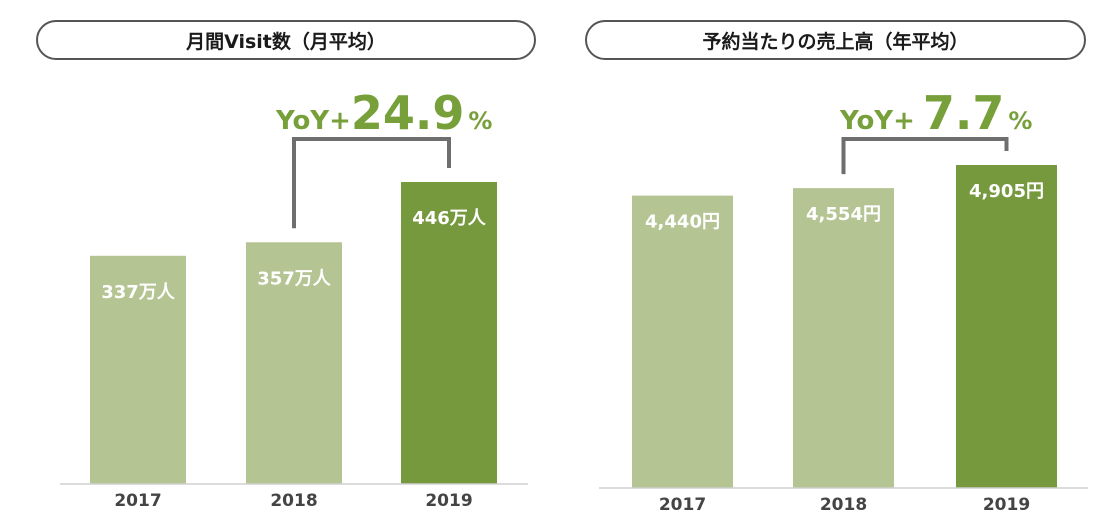 This screenshot has height=524, width=1094. Describe the element at coordinates (286, 40) in the screenshot. I see `chart-title: 月間Visit数（月平均）` at that location.